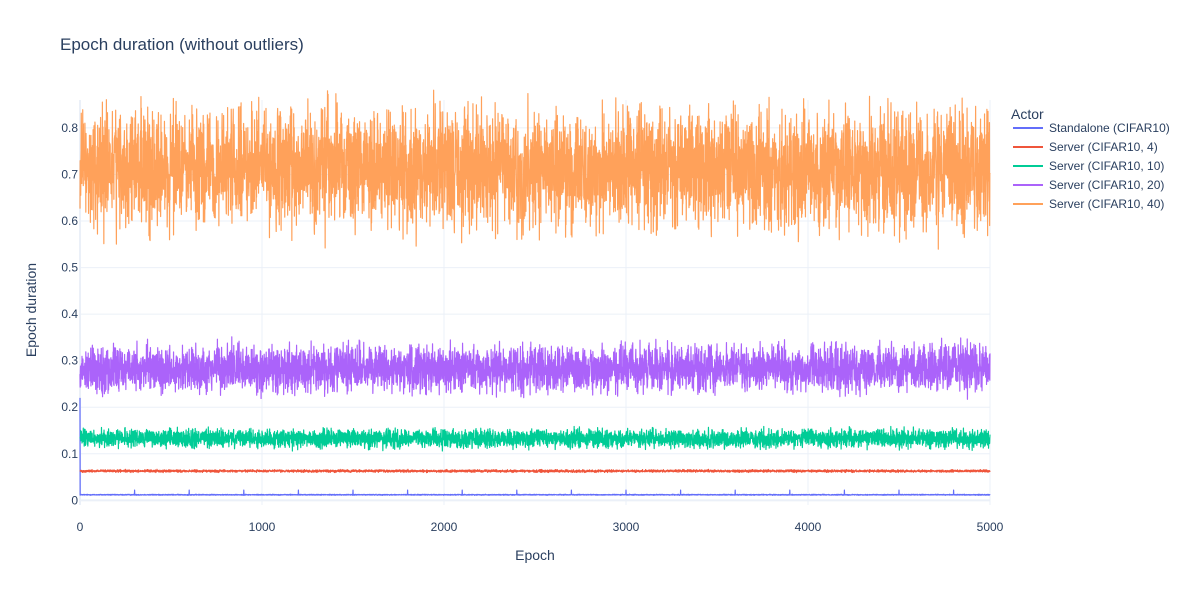 The image size is (1200, 605). Describe the element at coordinates (74, 500) in the screenshot. I see `y-tick-label: 0` at that location.